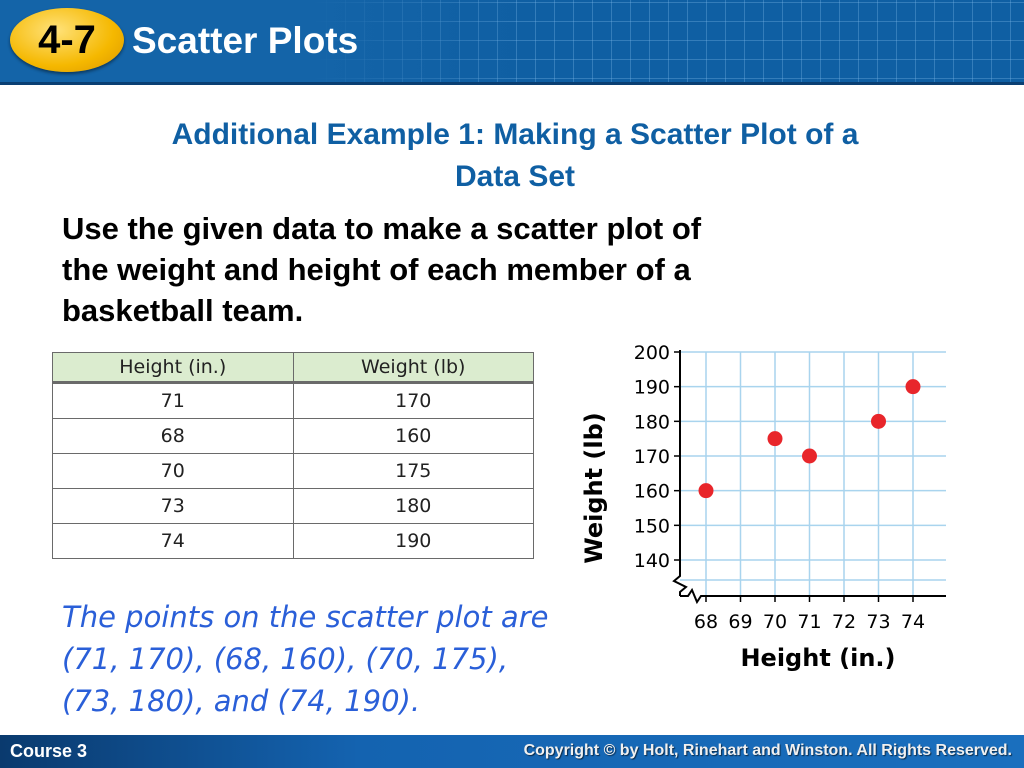 The image size is (1024, 768). I want to click on table-header-row: Height (in.) Weight (lb), so click(293, 368).